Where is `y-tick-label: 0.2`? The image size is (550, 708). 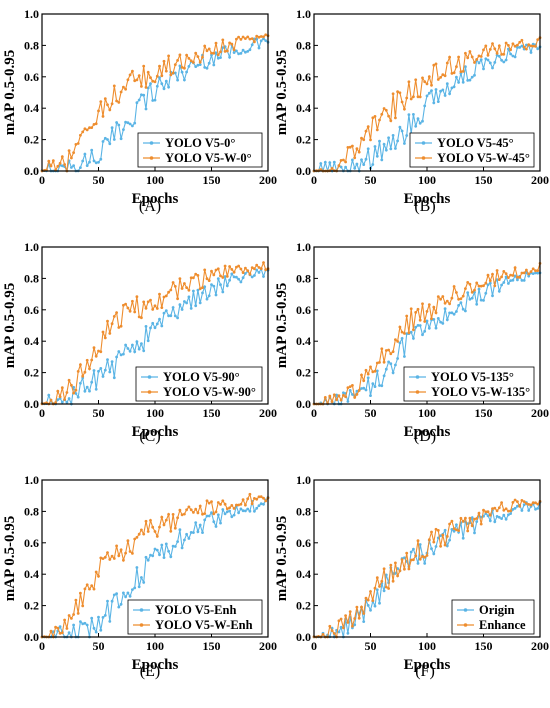
y-tick-label: 0.2 is located at coordinates (31, 140).